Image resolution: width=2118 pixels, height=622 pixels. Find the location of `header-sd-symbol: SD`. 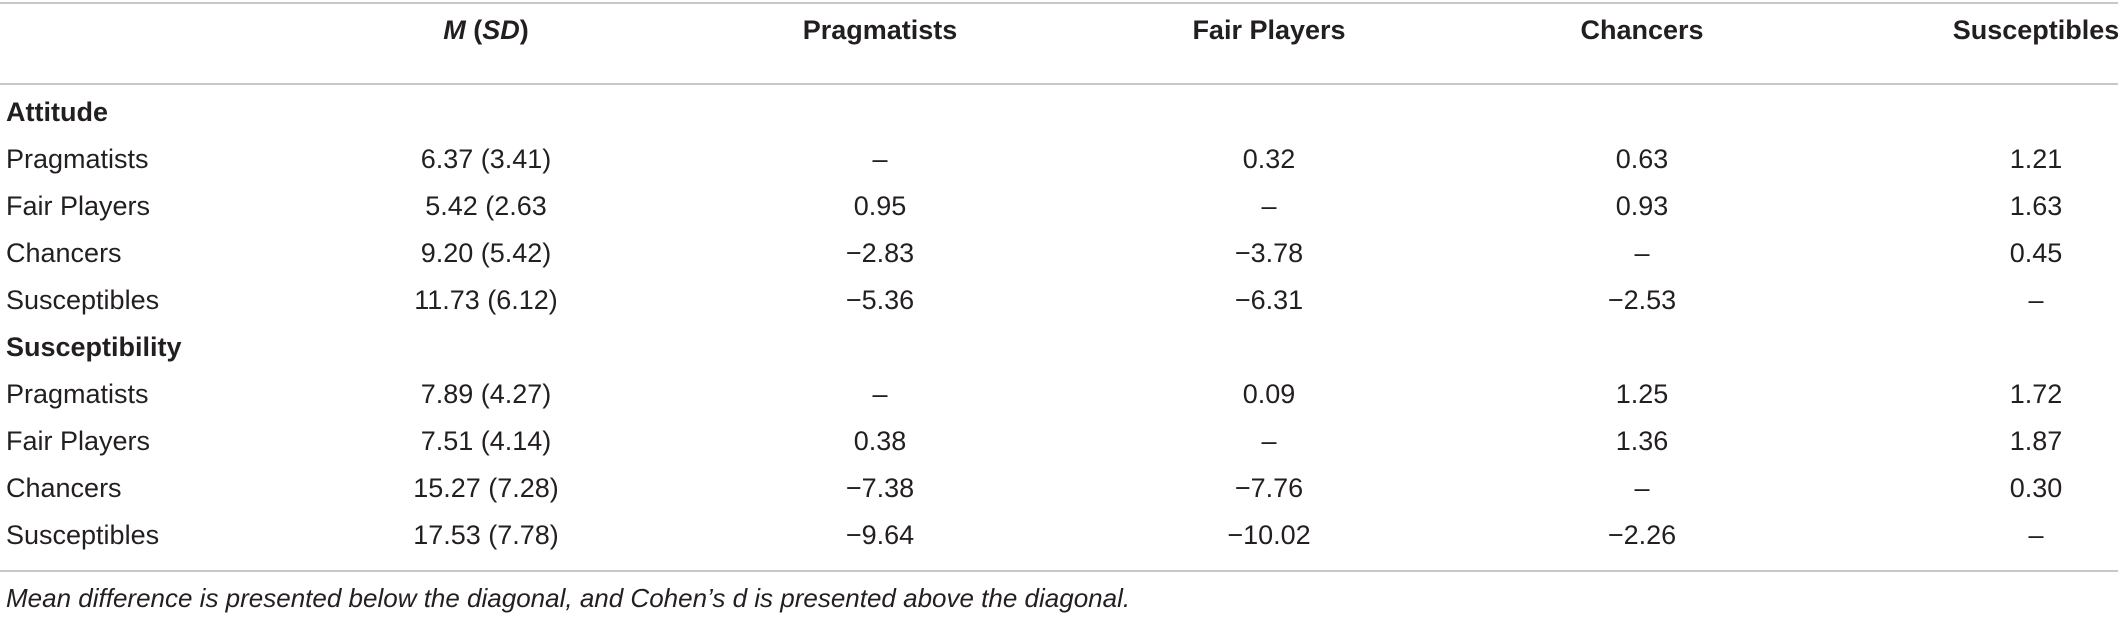

header-sd-symbol: SD is located at coordinates (501, 30).